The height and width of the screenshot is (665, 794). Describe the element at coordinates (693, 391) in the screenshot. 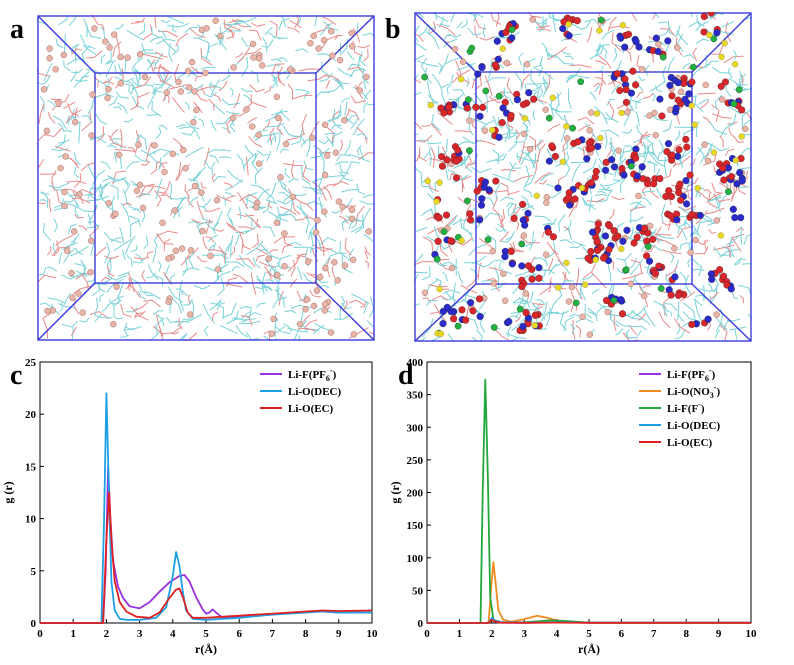

I see `legend-label: Li-O(NO3-)` at that location.